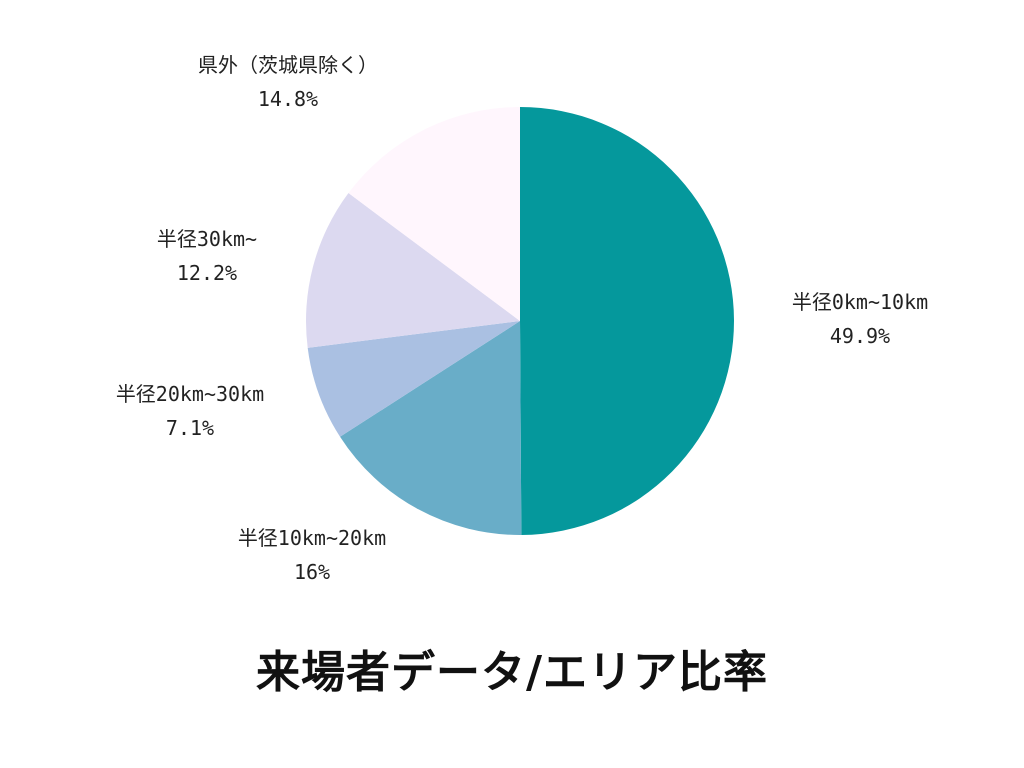  What do you see at coordinates (860, 302) in the screenshot?
I see `slice-name: 半径0km~10km` at bounding box center [860, 302].